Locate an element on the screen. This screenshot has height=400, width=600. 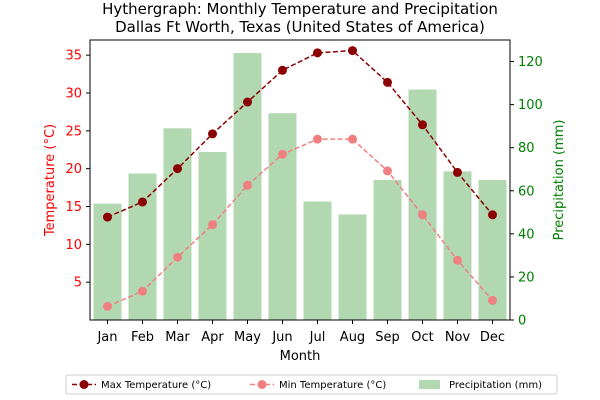
min-temperature-point-jul is located at coordinates (317, 139).